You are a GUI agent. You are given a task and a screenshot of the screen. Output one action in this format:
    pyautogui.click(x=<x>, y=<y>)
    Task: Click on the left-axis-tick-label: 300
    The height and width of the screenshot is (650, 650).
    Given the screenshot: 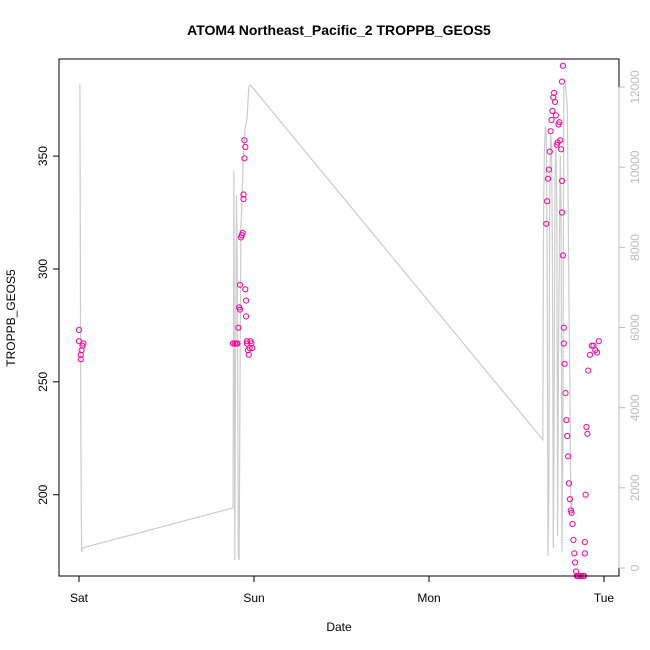 What is the action you would take?
    pyautogui.click(x=43, y=269)
    